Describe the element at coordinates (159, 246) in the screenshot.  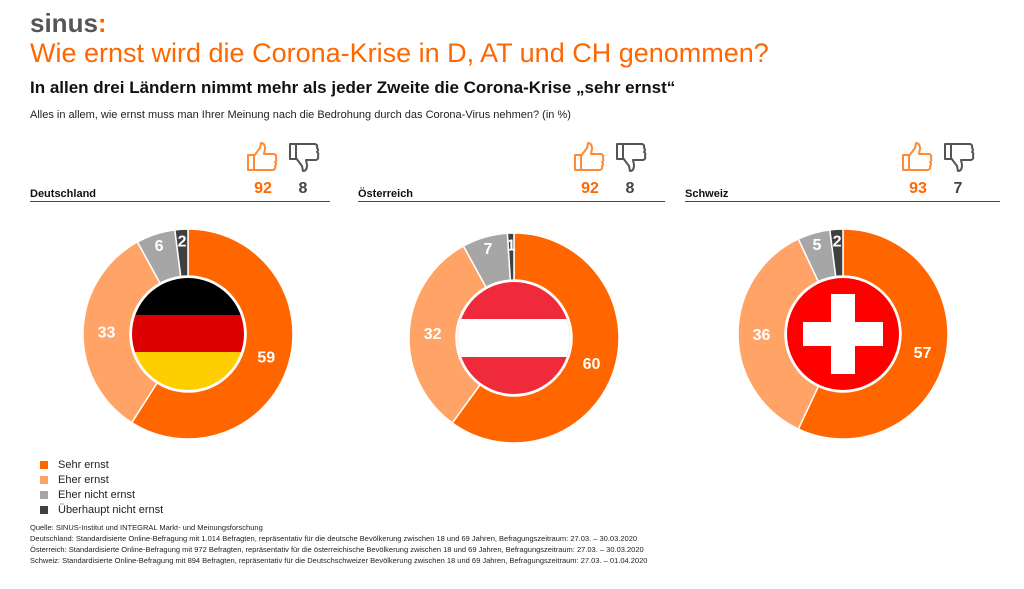
I see `data-label: 6` at that location.